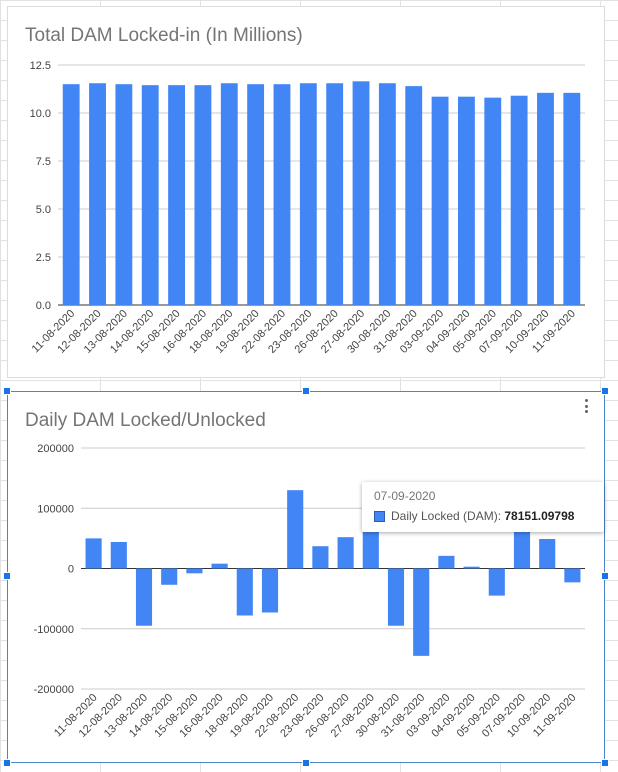 The height and width of the screenshot is (772, 618). Describe the element at coordinates (54, 630) in the screenshot. I see `y-tick-label: -100000` at that location.